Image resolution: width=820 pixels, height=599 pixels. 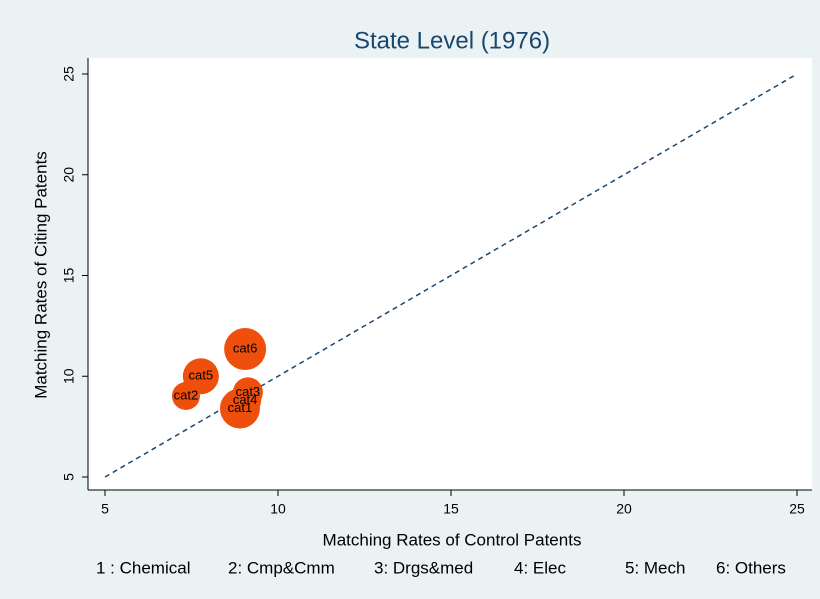 What do you see at coordinates (69, 276) in the screenshot?
I see `y-tick-label: 15` at bounding box center [69, 276].